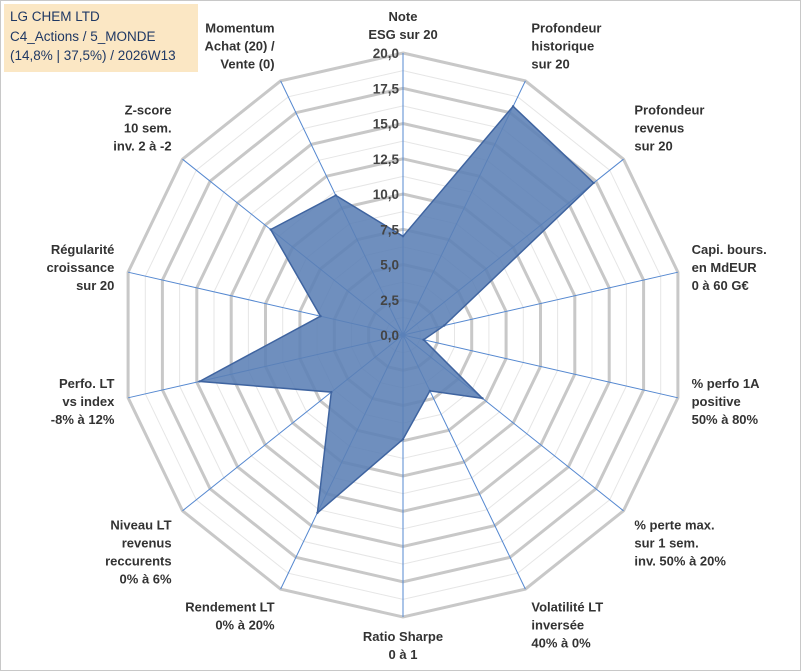  What do you see at coordinates (593, 183) in the screenshot?
I see `data-point-profondeur-revenus` at bounding box center [593, 183].